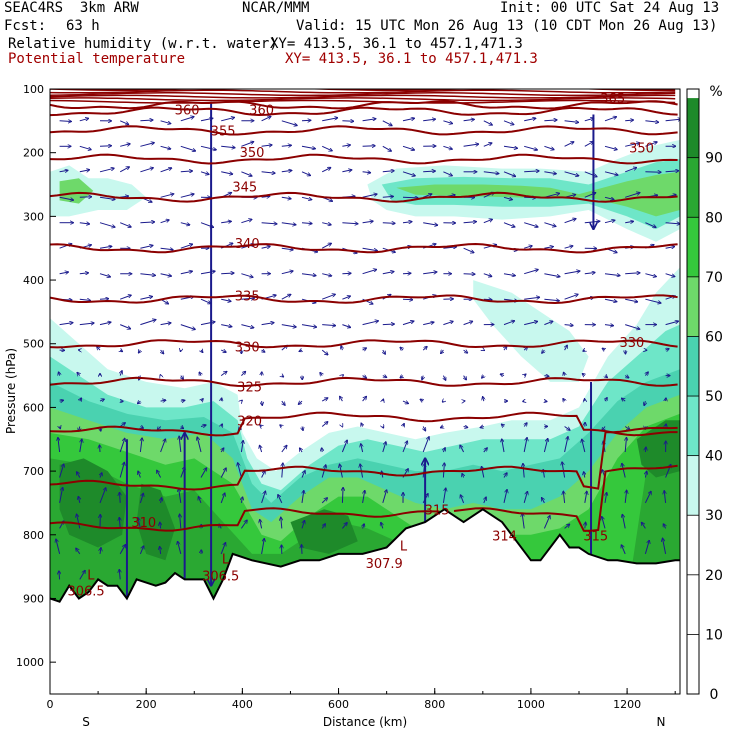 The image size is (740, 740). I want to click on contour-label: 355, so click(223, 132).